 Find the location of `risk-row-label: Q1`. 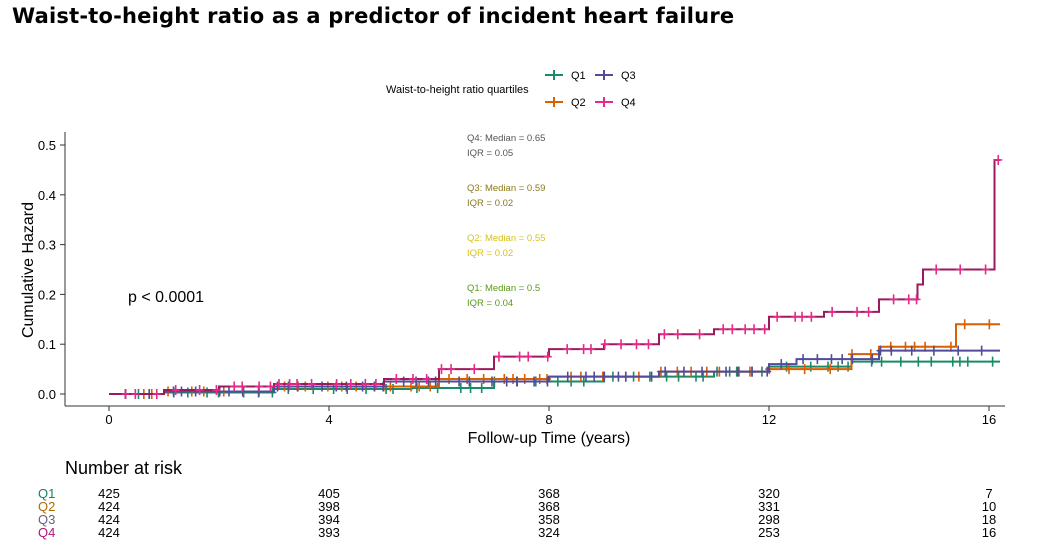

risk-row-label: Q1 is located at coordinates (47, 493).